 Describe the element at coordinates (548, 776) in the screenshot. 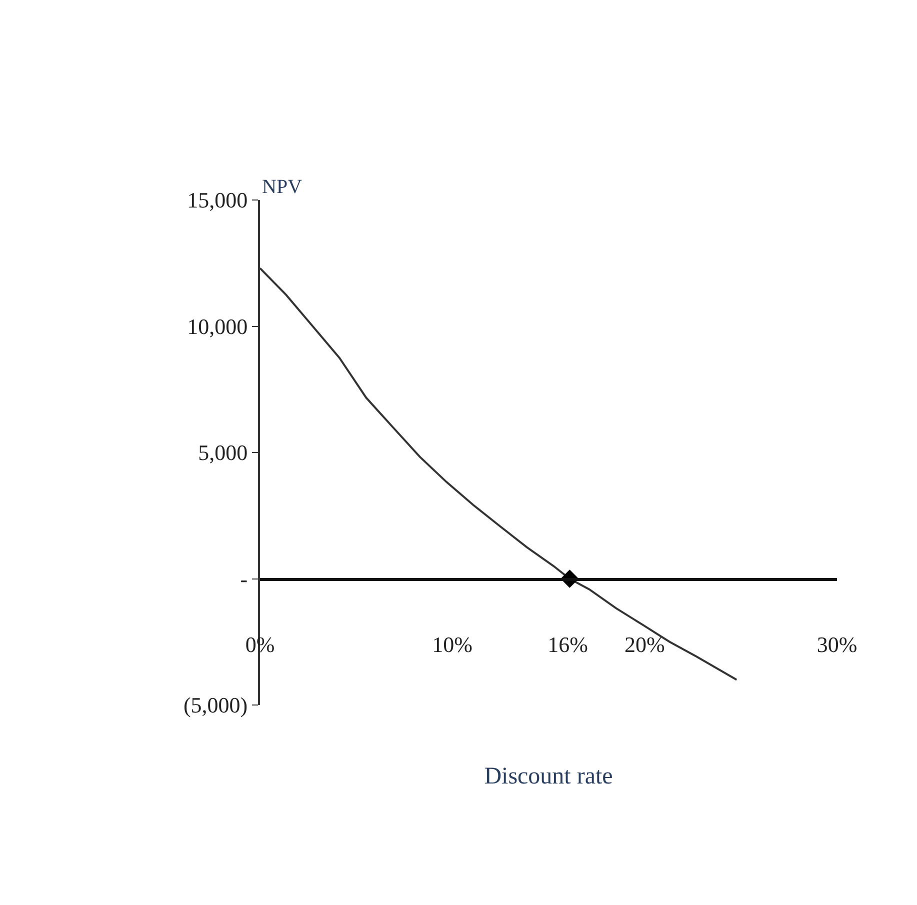

I see `x-axis-title: Discount rate` at that location.